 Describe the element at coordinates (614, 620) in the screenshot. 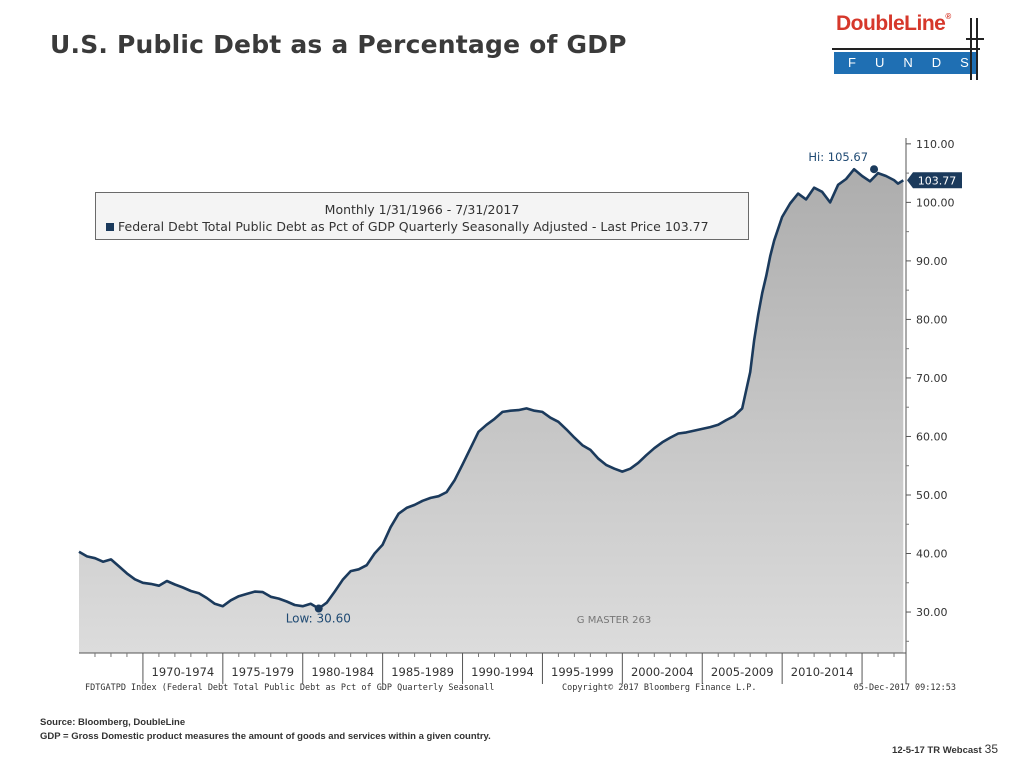

I see `chart-watermark: G MASTER 263` at that location.